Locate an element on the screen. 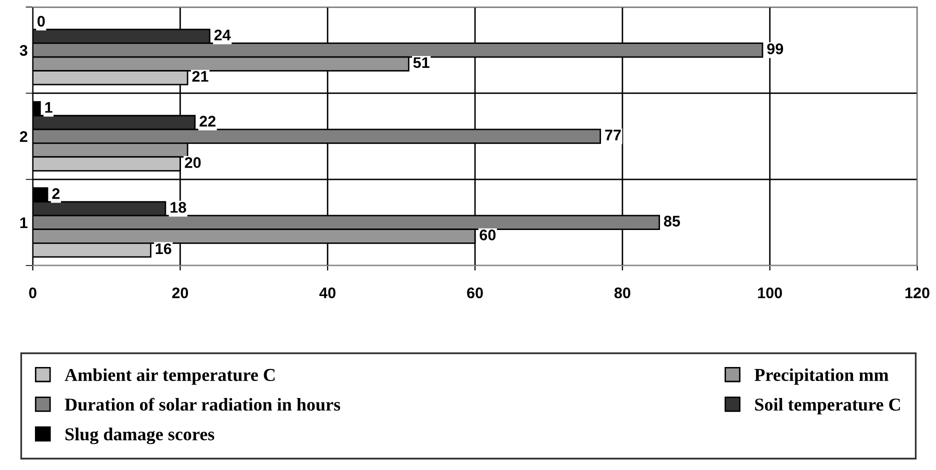  x-tick-label: 80 is located at coordinates (622, 292).